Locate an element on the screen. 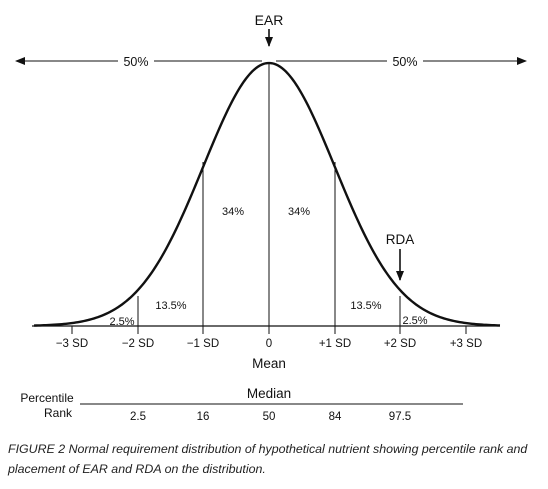  ear-label: EAR is located at coordinates (269, 20).